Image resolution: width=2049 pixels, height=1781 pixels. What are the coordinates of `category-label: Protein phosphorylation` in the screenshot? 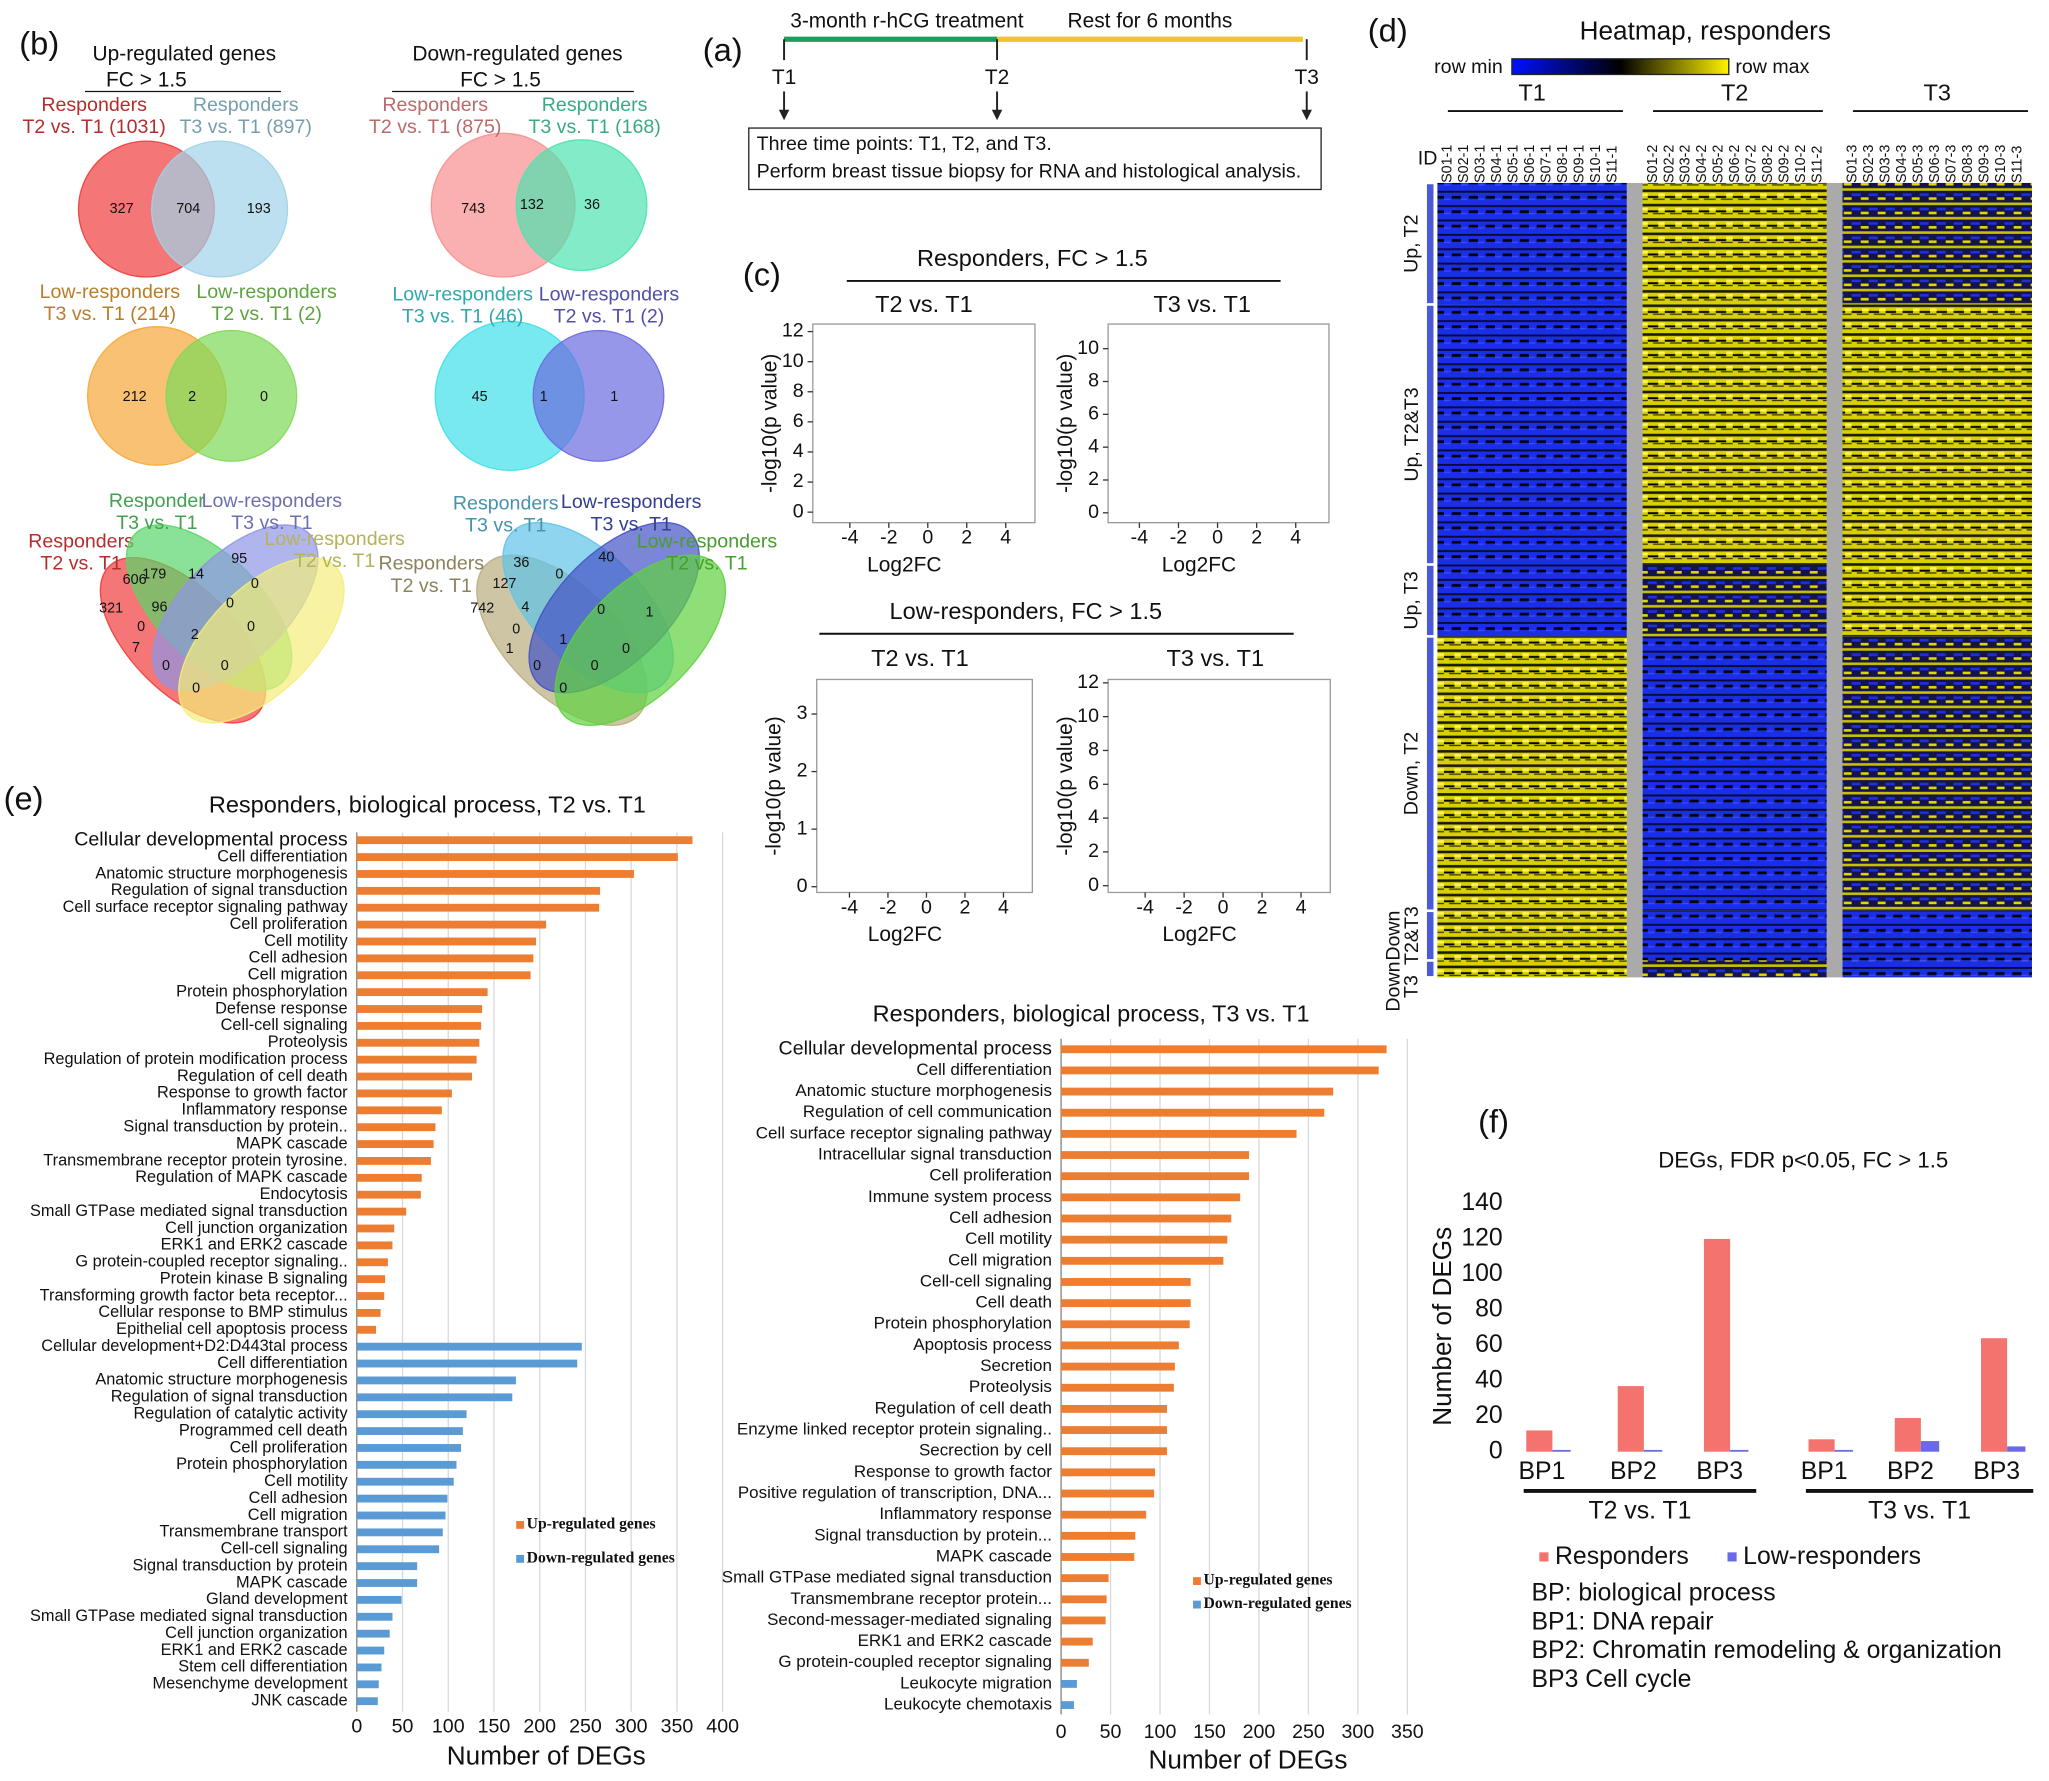 It's located at (262, 991).